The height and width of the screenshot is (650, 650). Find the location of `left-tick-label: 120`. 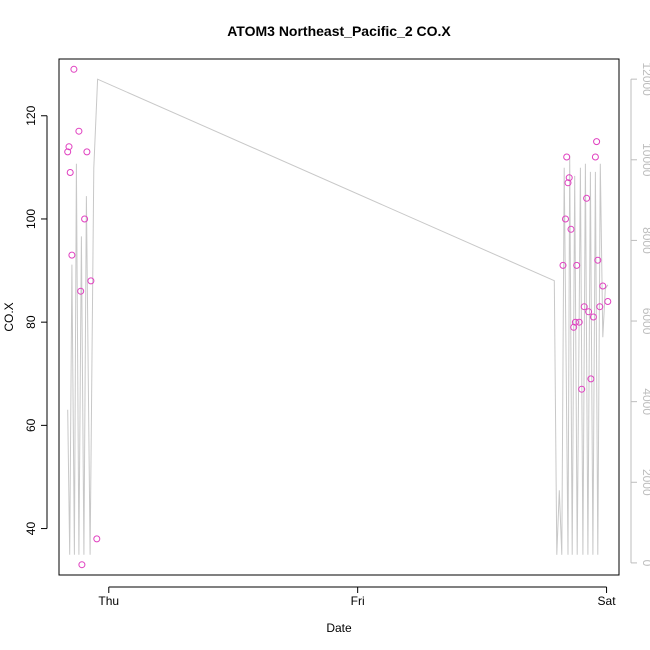

left-tick-label: 120 is located at coordinates (31, 115).